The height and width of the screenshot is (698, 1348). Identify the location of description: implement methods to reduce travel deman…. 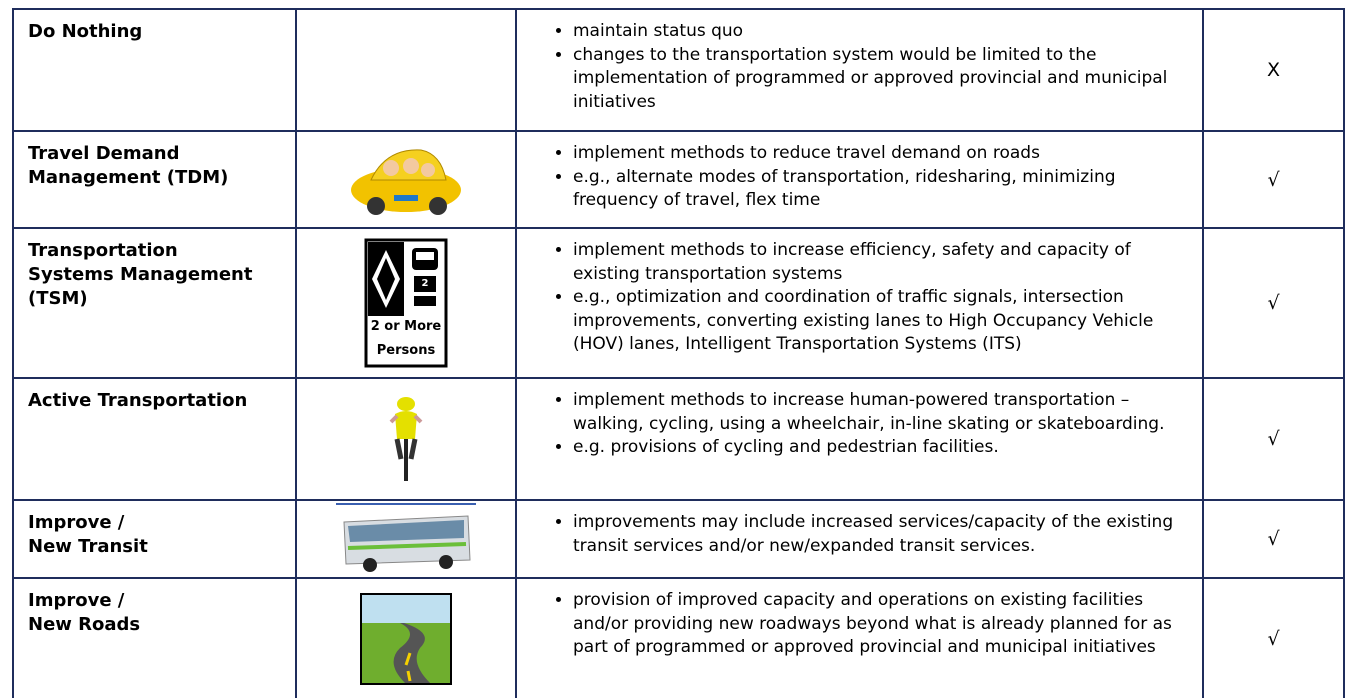
(858, 179).